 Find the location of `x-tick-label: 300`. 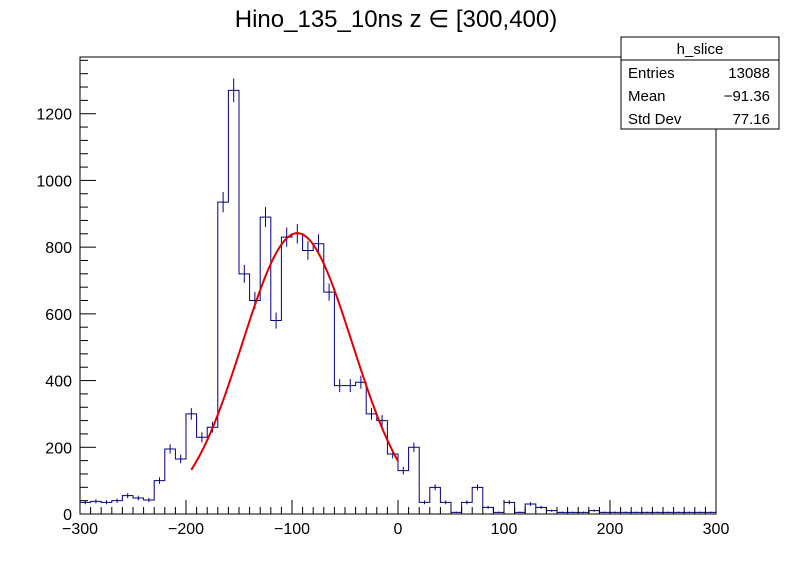

x-tick-label: 300 is located at coordinates (716, 529).